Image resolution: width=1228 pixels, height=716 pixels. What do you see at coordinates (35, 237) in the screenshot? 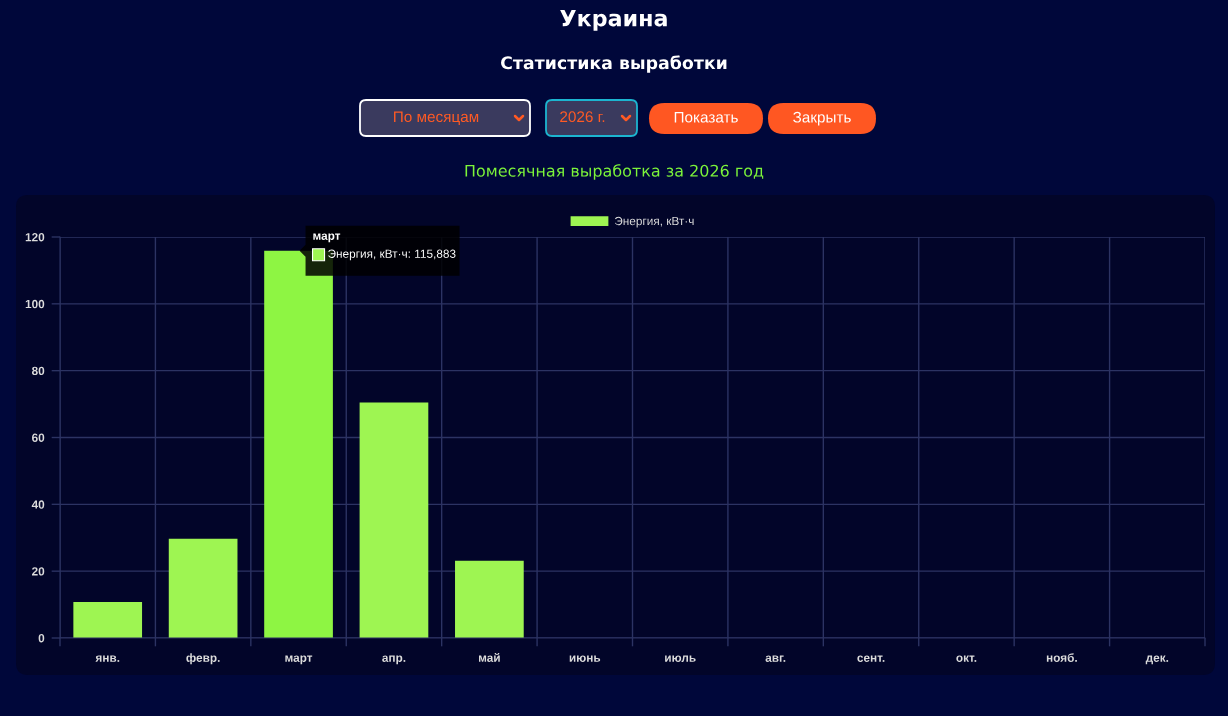
I see `y-tick-label: 120` at bounding box center [35, 237].